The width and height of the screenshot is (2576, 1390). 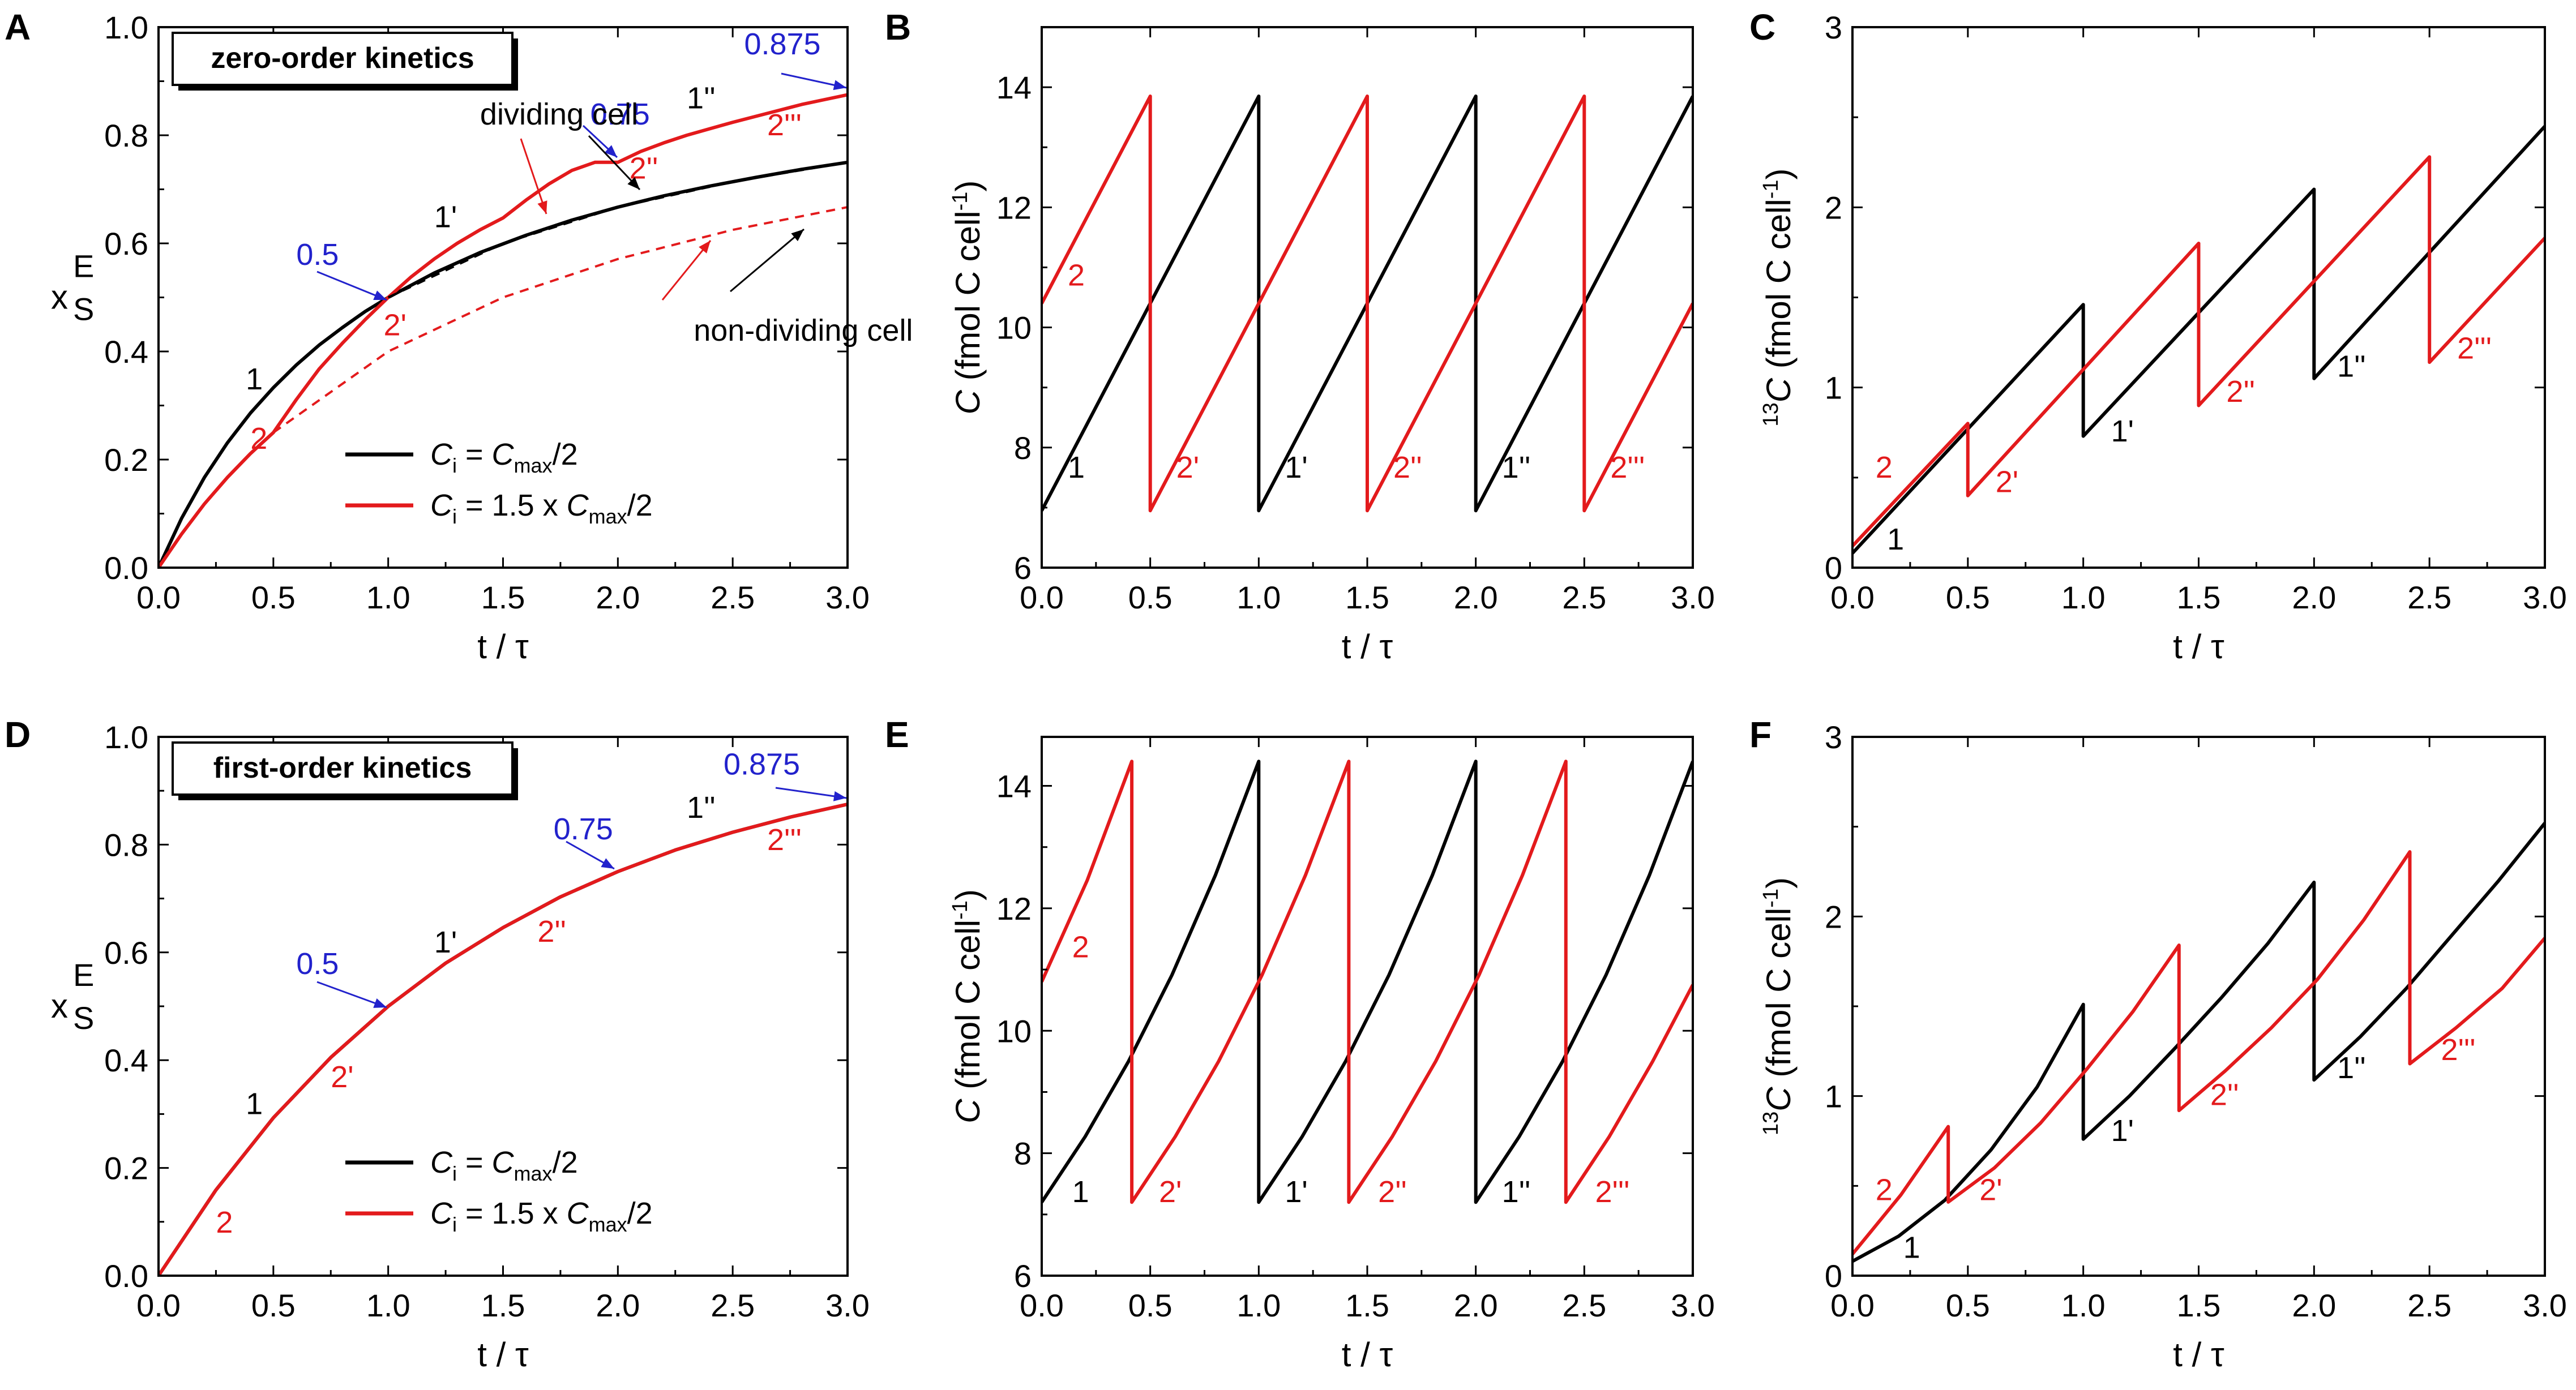 What do you see at coordinates (504, 457) in the screenshot?
I see `legend-entry: Ci = Cmax/2` at bounding box center [504, 457].